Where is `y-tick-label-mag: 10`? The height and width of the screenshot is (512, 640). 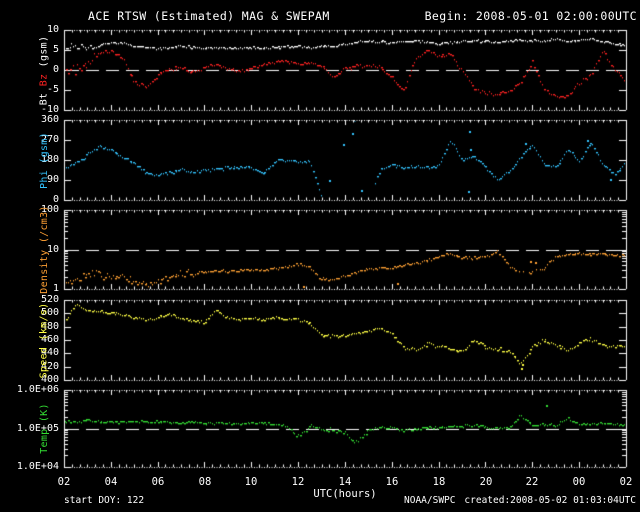 y-tick-label-mag: 10 is located at coordinates (52, 29).